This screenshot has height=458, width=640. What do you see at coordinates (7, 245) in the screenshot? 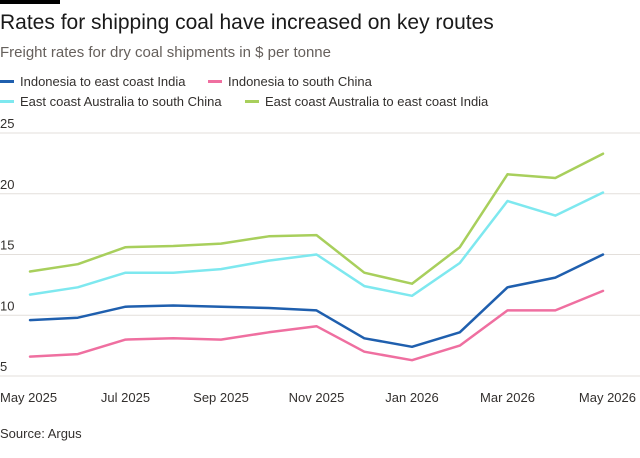
I see `y-tick-label-15: 15` at bounding box center [7, 245].